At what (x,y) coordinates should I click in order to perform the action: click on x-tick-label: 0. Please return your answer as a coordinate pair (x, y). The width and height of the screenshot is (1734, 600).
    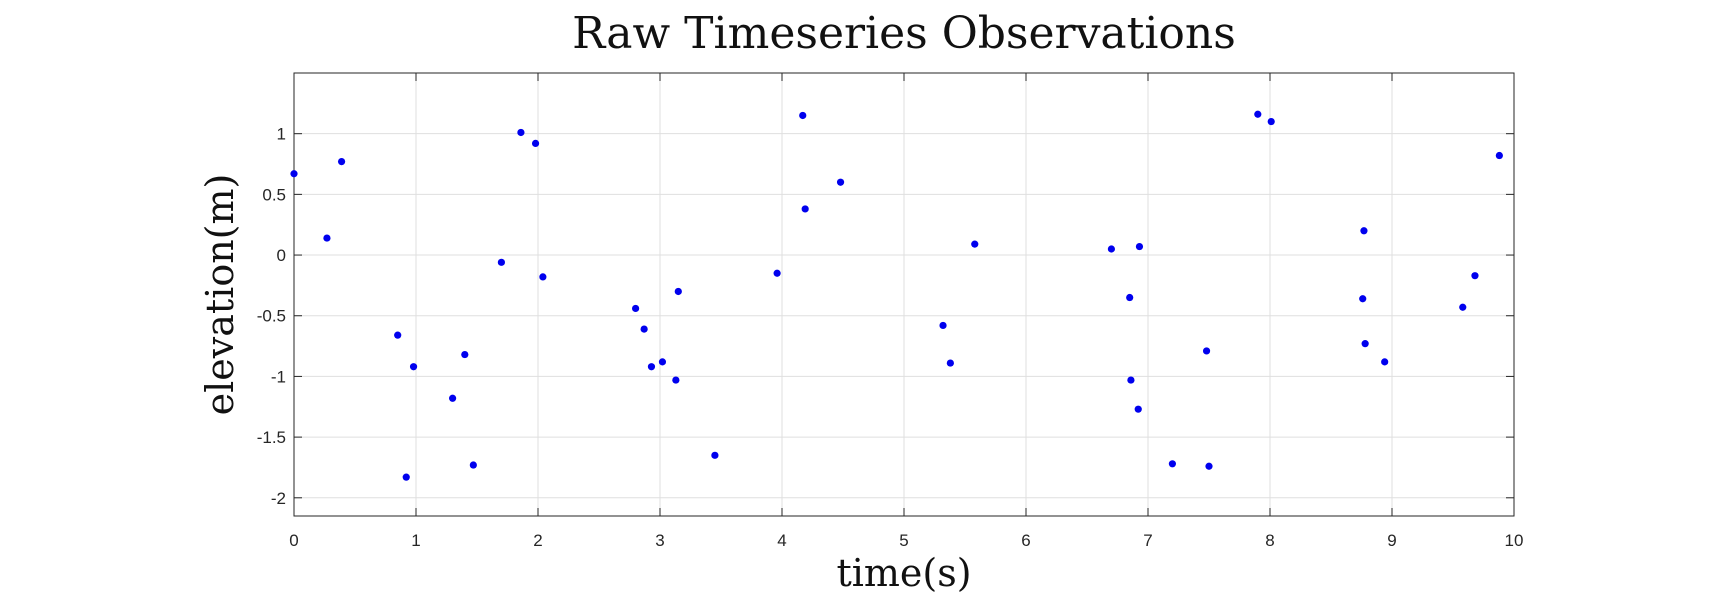
    Looking at the image, I should click on (293, 540).